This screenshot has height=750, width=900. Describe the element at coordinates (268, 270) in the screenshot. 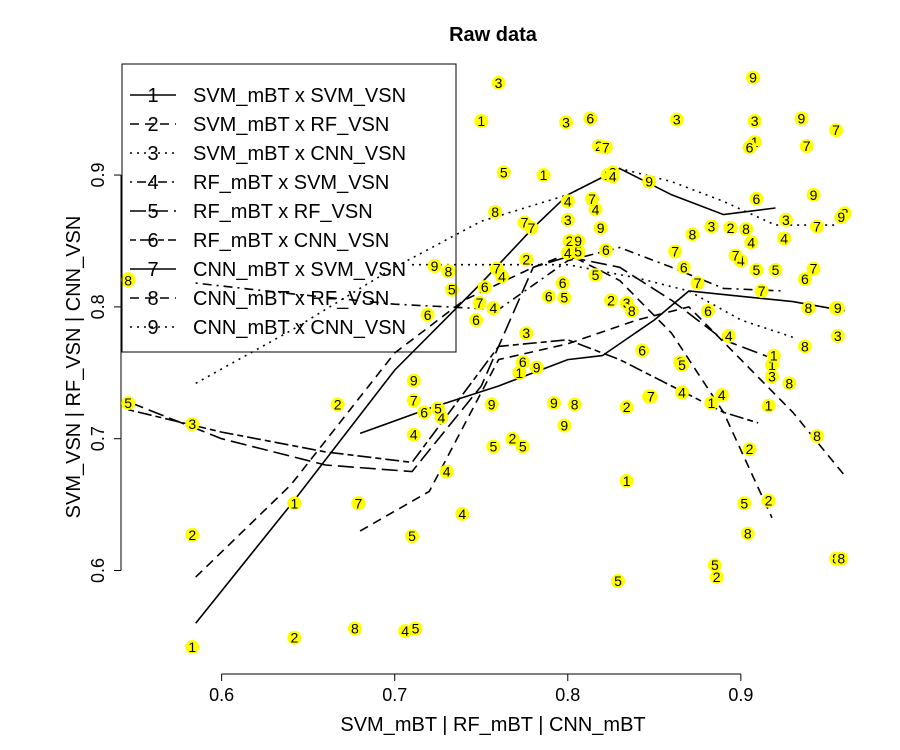

I see `legend-item-7: 7 CNN_mBT x SVM_VSN` at that location.